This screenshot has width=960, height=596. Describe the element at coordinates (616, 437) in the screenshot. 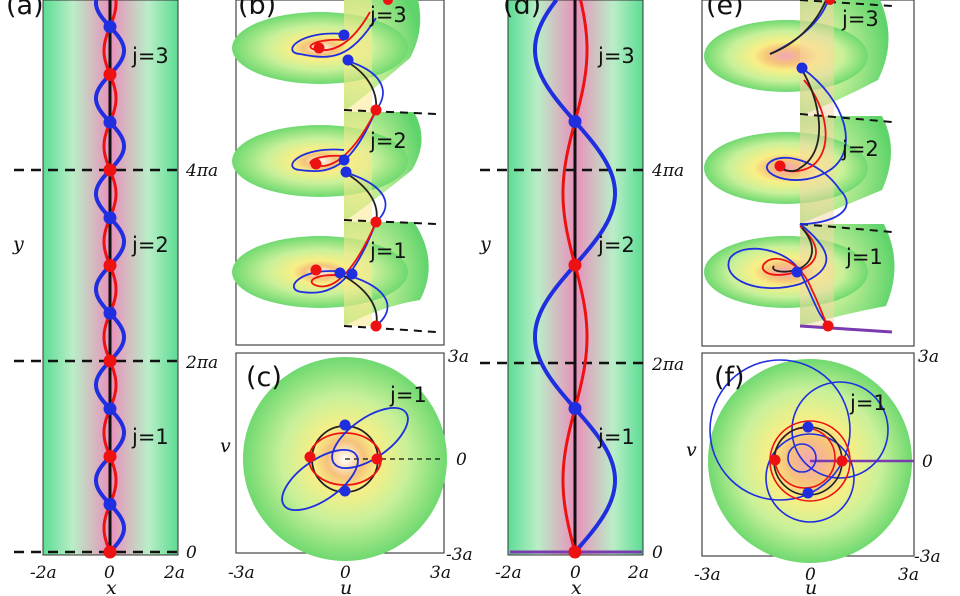

I see `panel-d-label-j1: j=1` at that location.